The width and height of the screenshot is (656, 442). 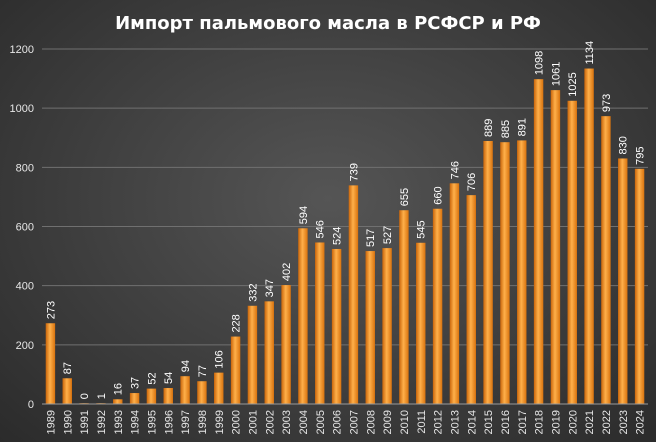 I want to click on bar-1996, so click(x=168, y=396).